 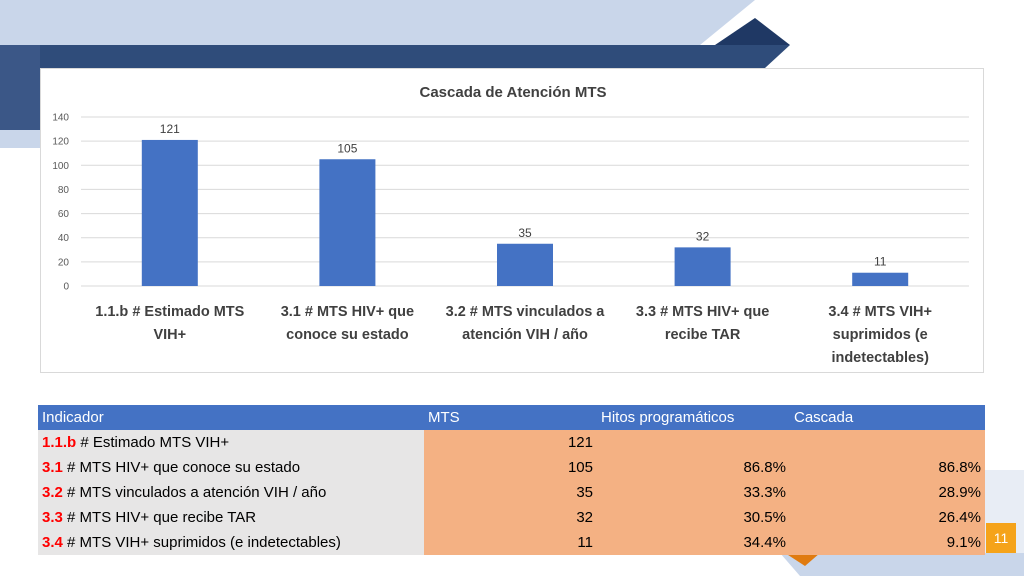 I want to click on indicator-cell: 3.1 # MTS HIV+ que conoce su estado, so click(x=231, y=467).